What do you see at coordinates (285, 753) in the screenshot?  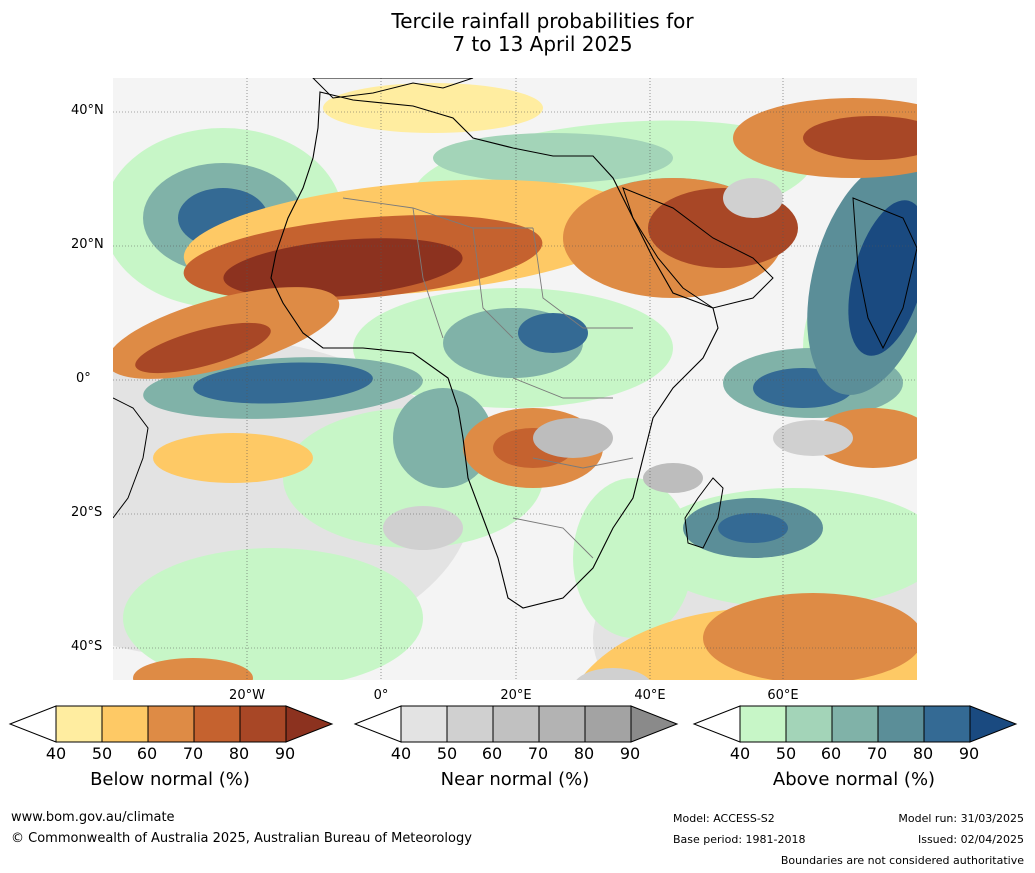 I see `below-tick-90: 90` at bounding box center [285, 753].